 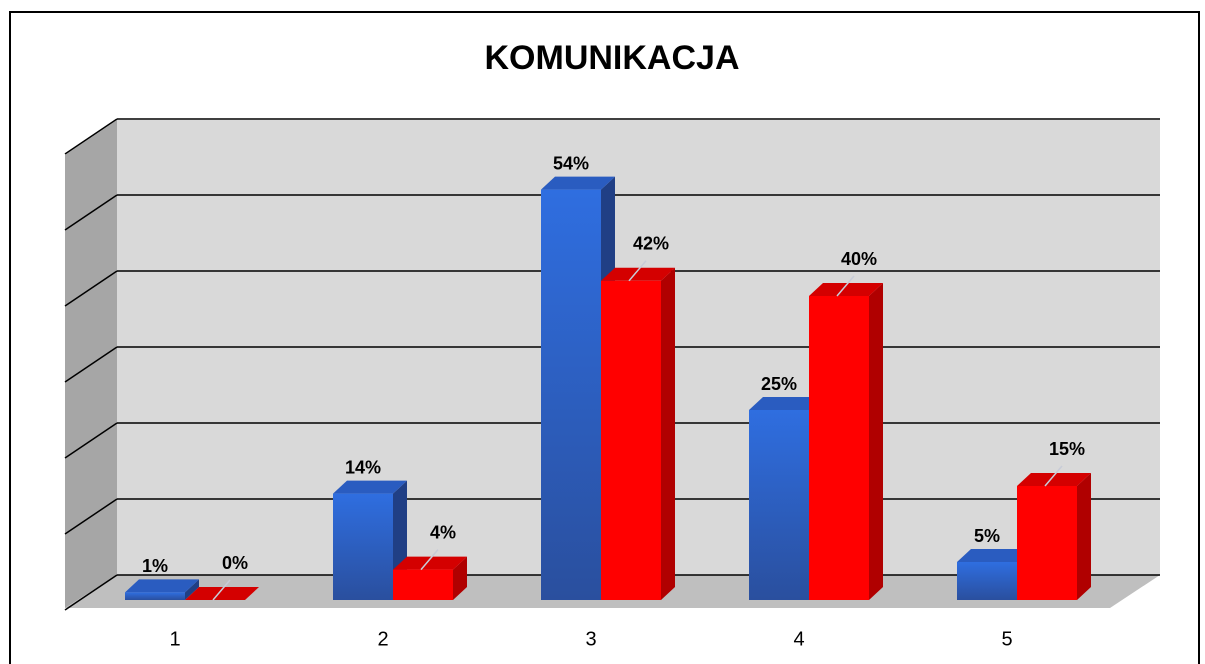 I want to click on data-label: 14%, so click(x=363, y=467).